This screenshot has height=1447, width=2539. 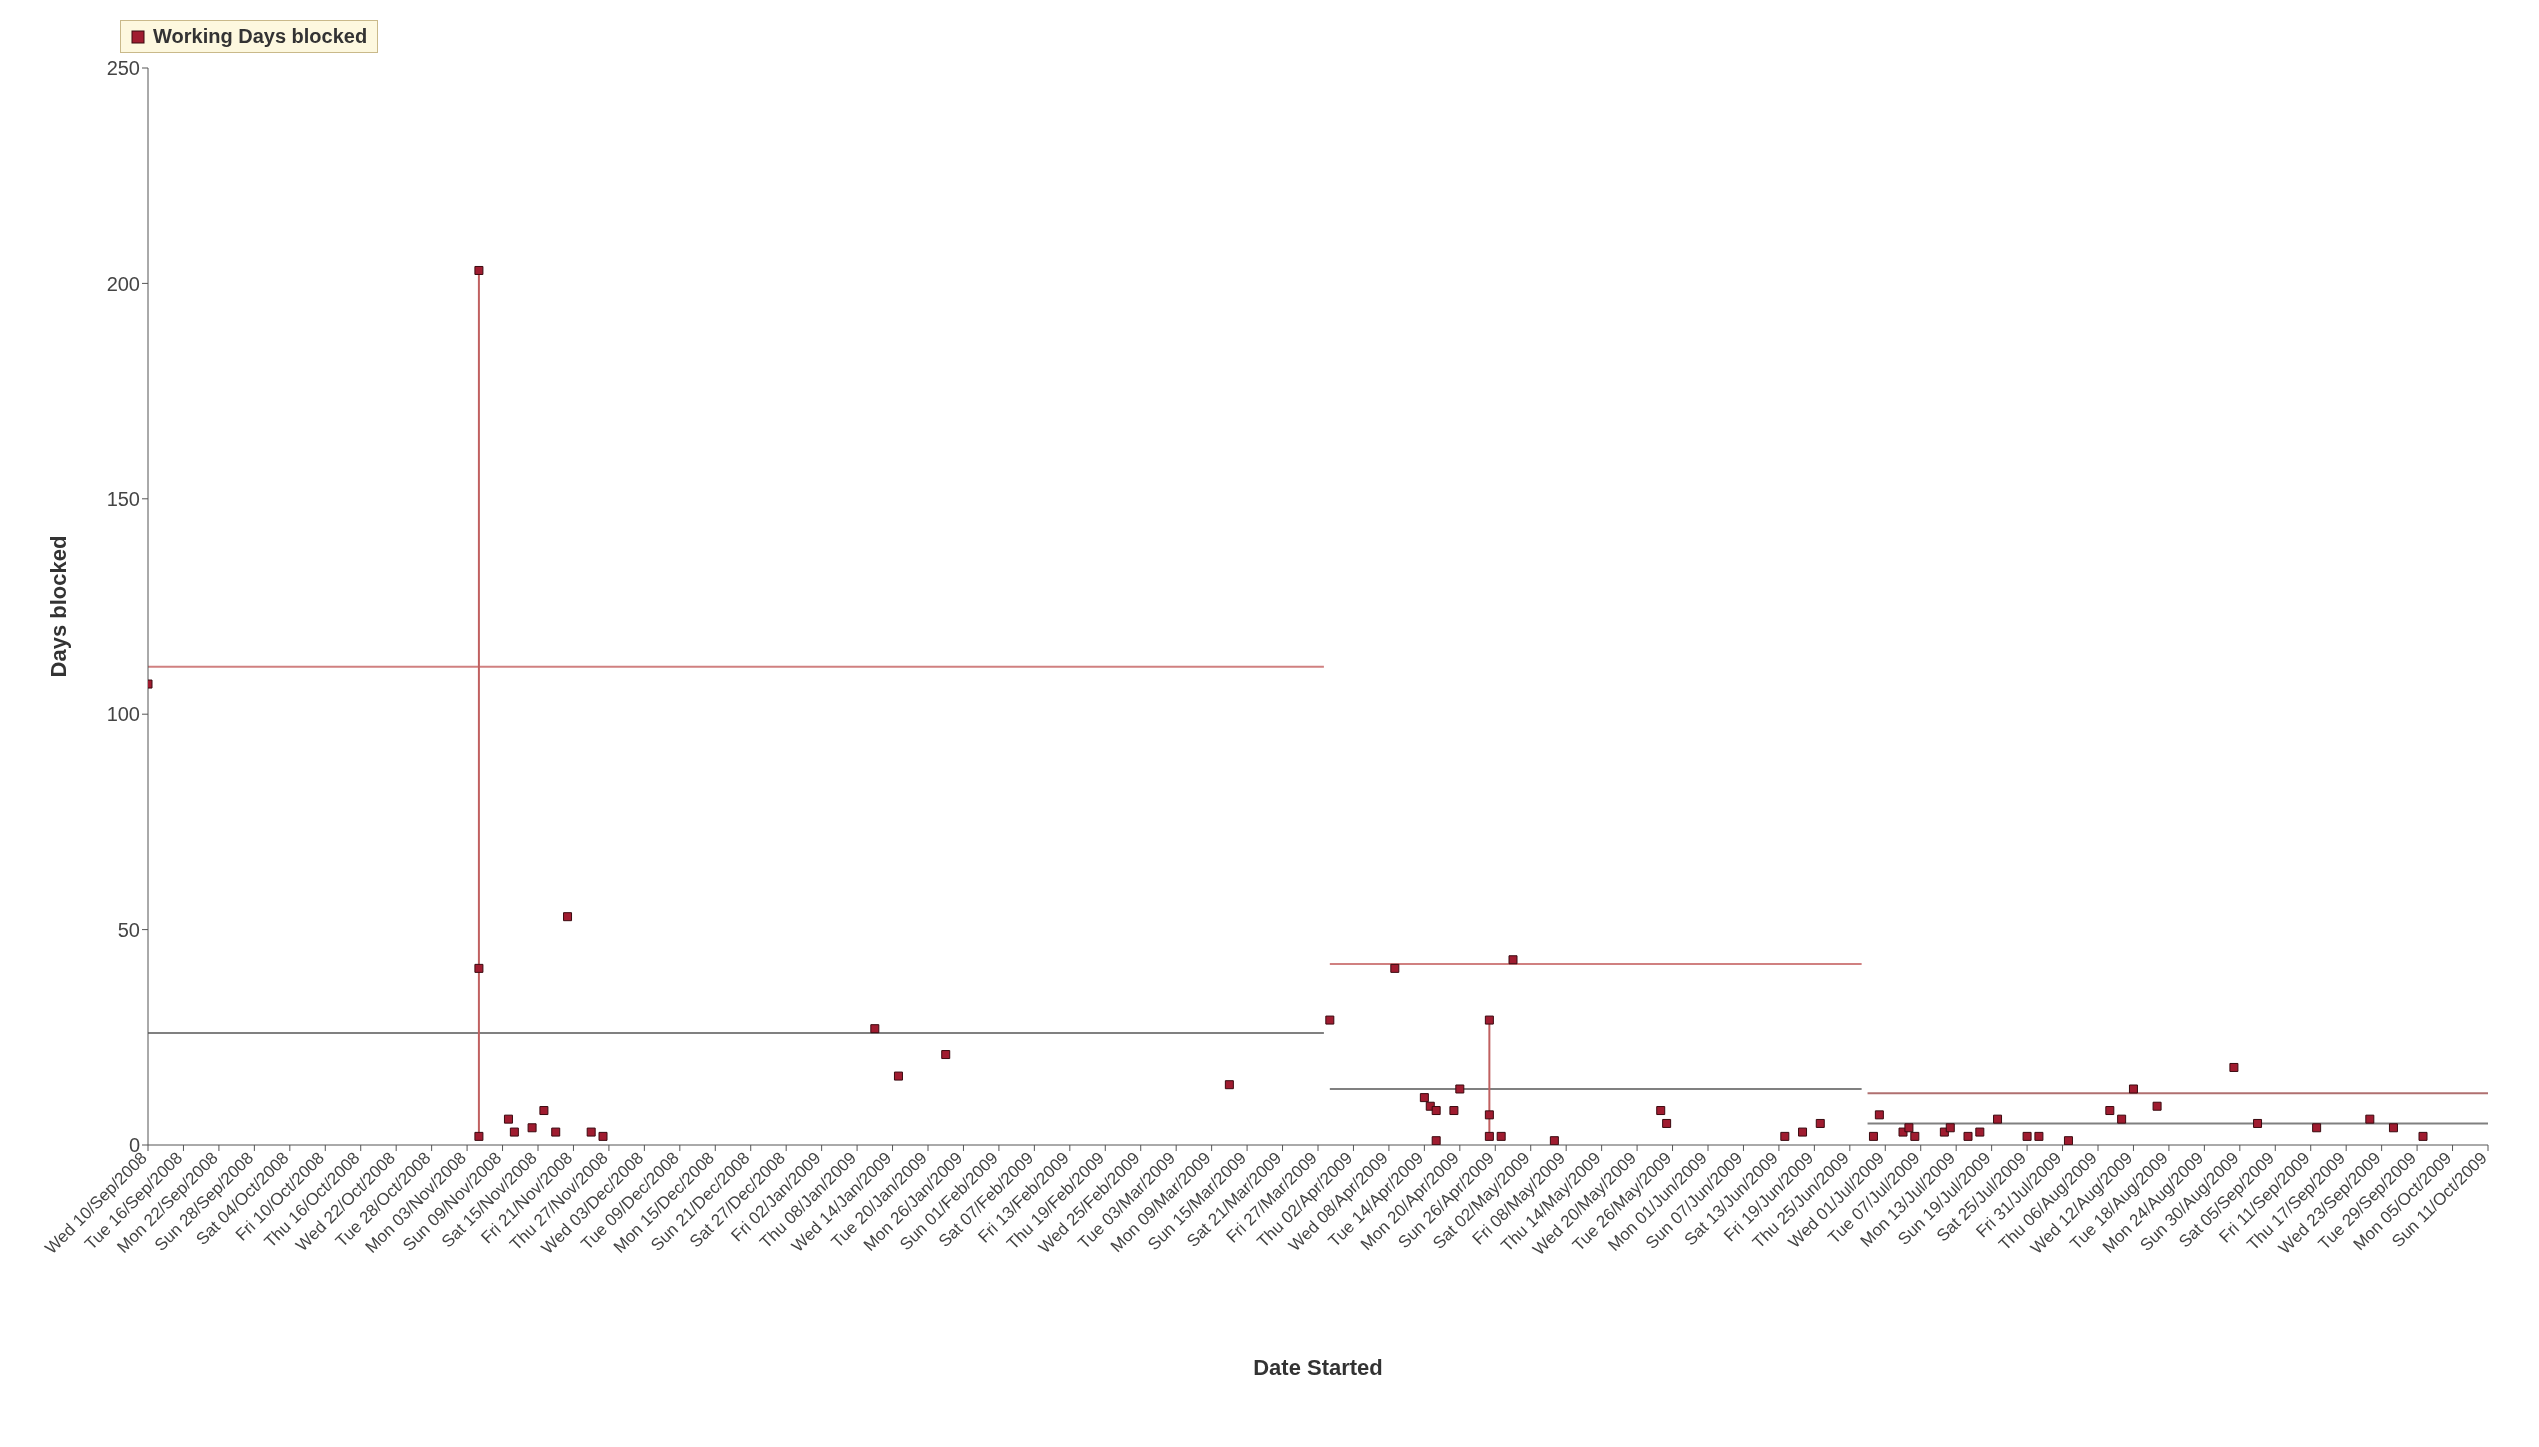 I want to click on y-tick-label: 250, so click(x=123, y=68).